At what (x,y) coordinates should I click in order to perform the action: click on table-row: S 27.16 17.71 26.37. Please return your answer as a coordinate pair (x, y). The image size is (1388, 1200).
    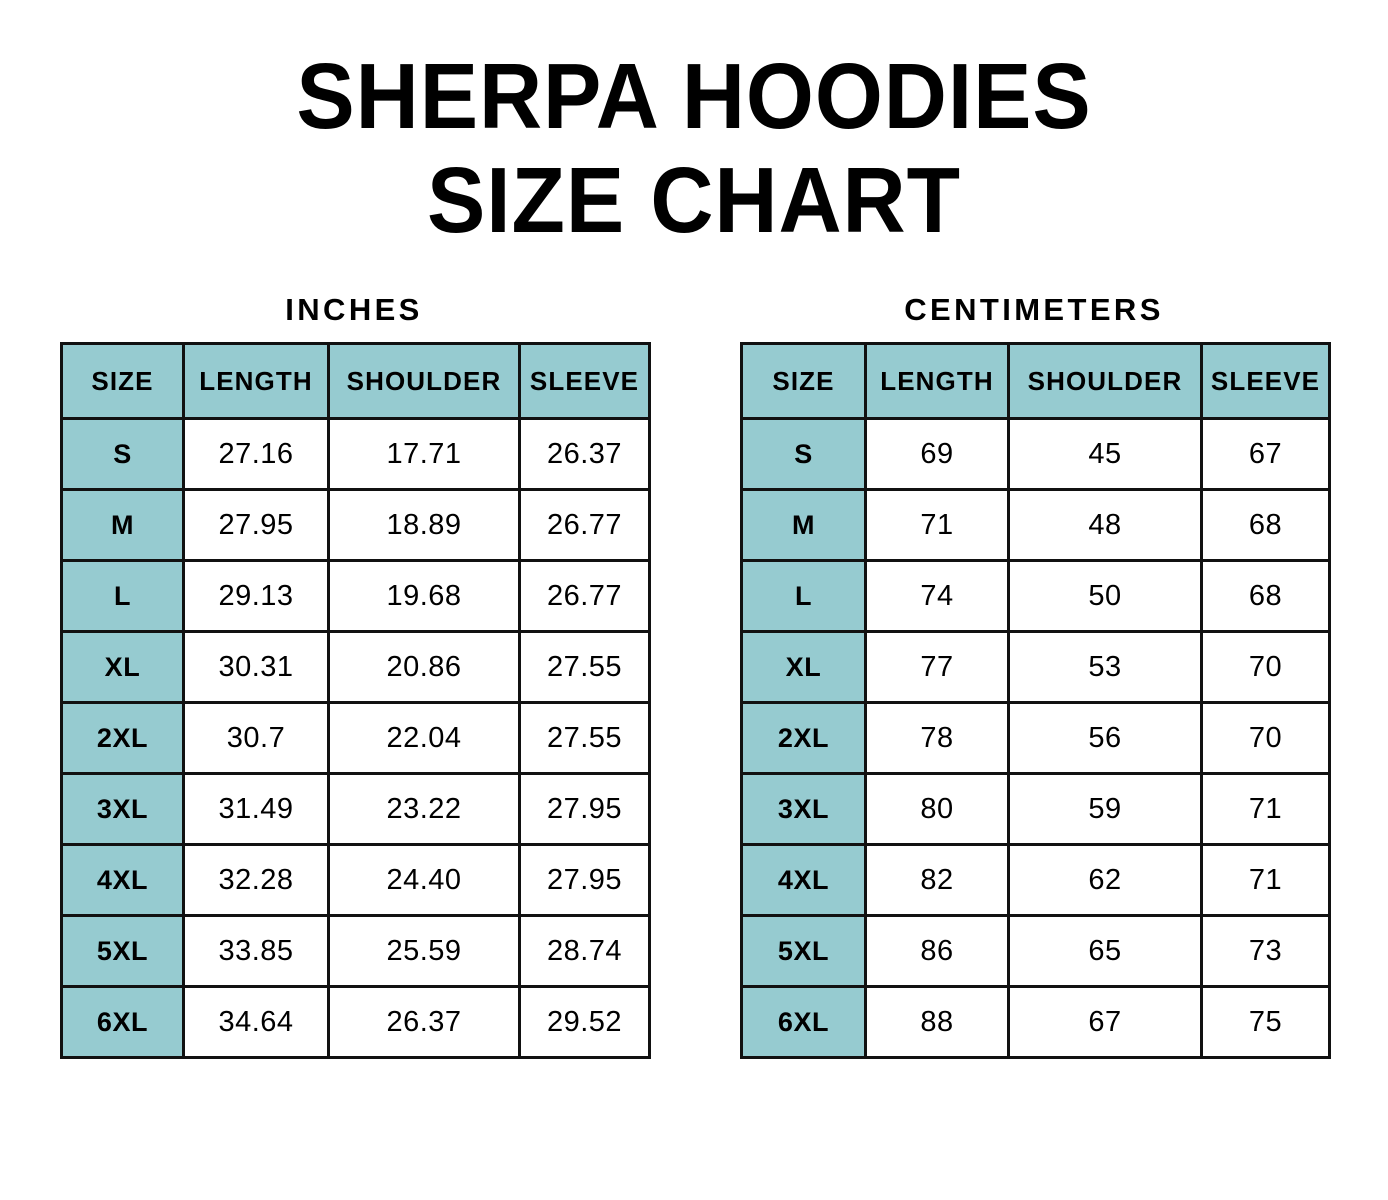
    Looking at the image, I should click on (355, 454).